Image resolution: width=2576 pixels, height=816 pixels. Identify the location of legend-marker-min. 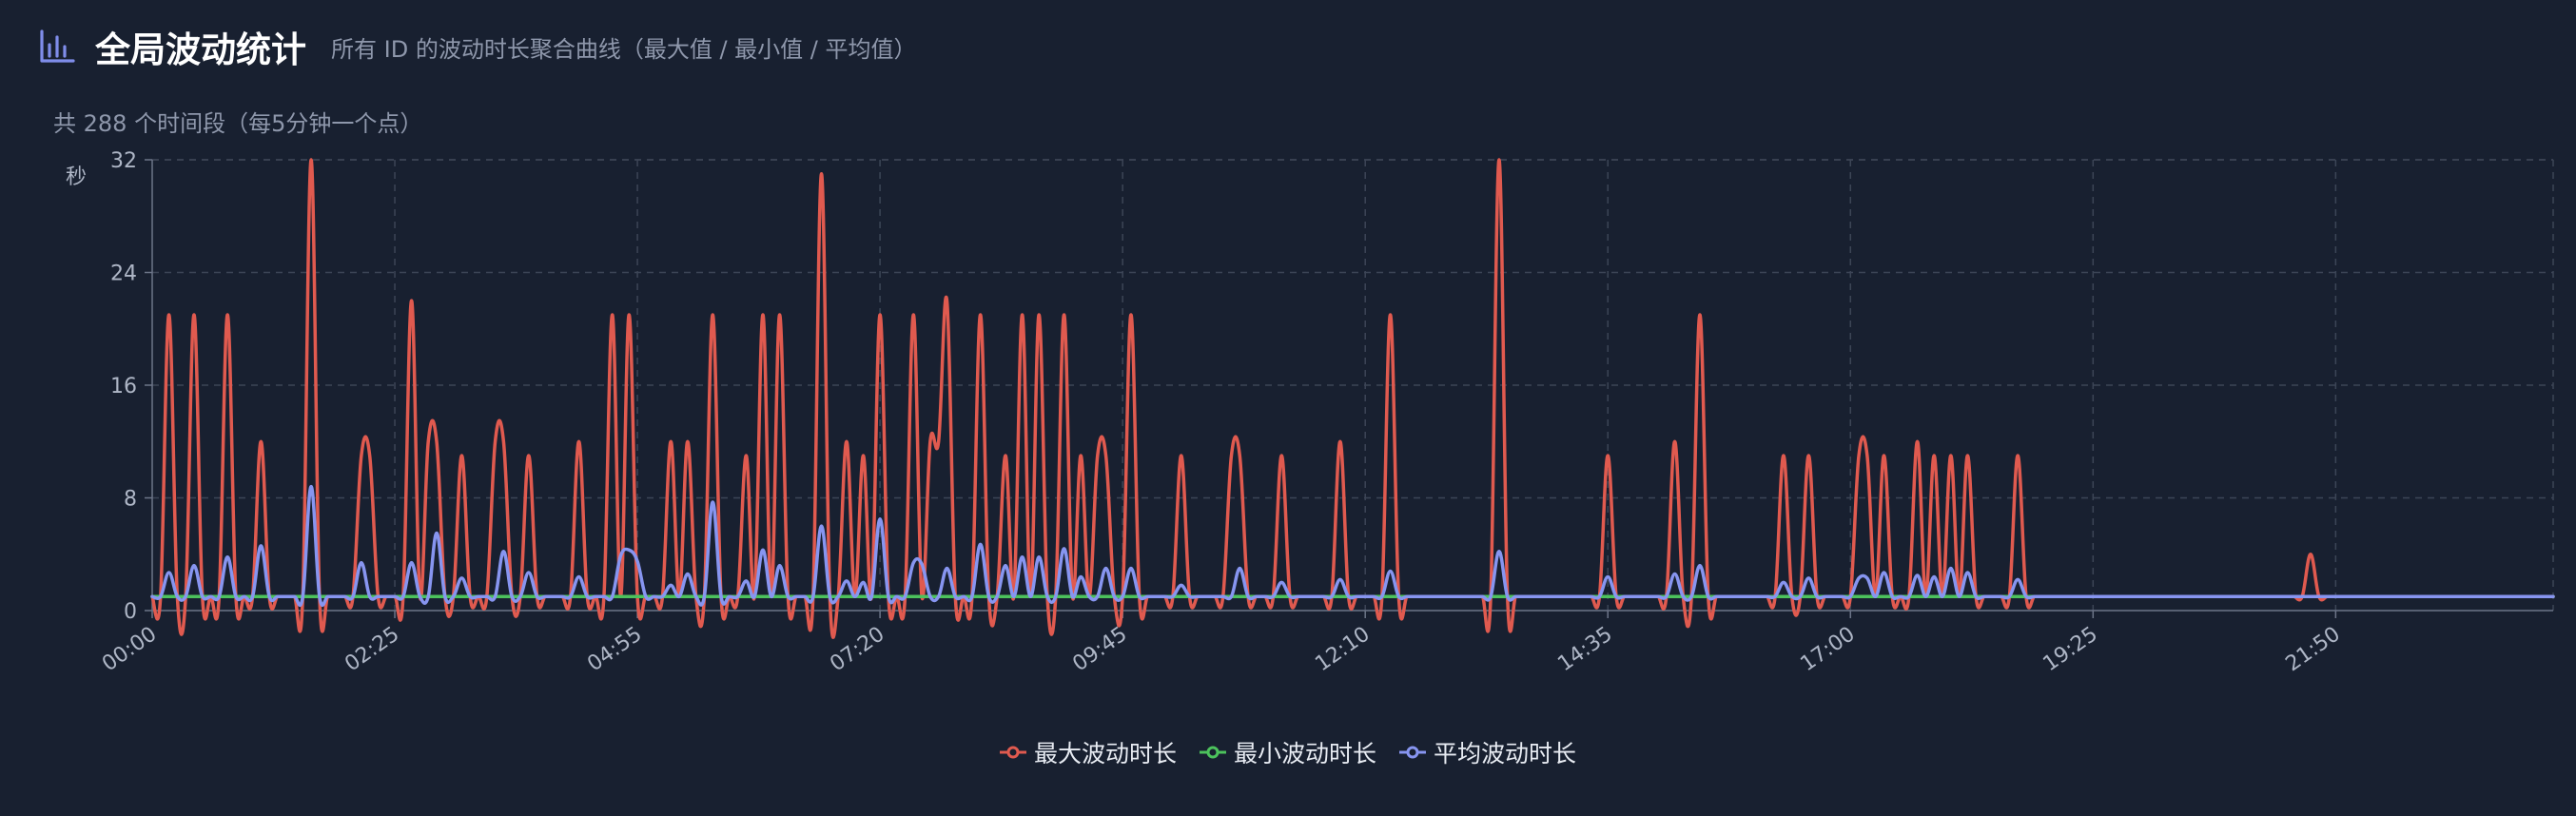
(1213, 753).